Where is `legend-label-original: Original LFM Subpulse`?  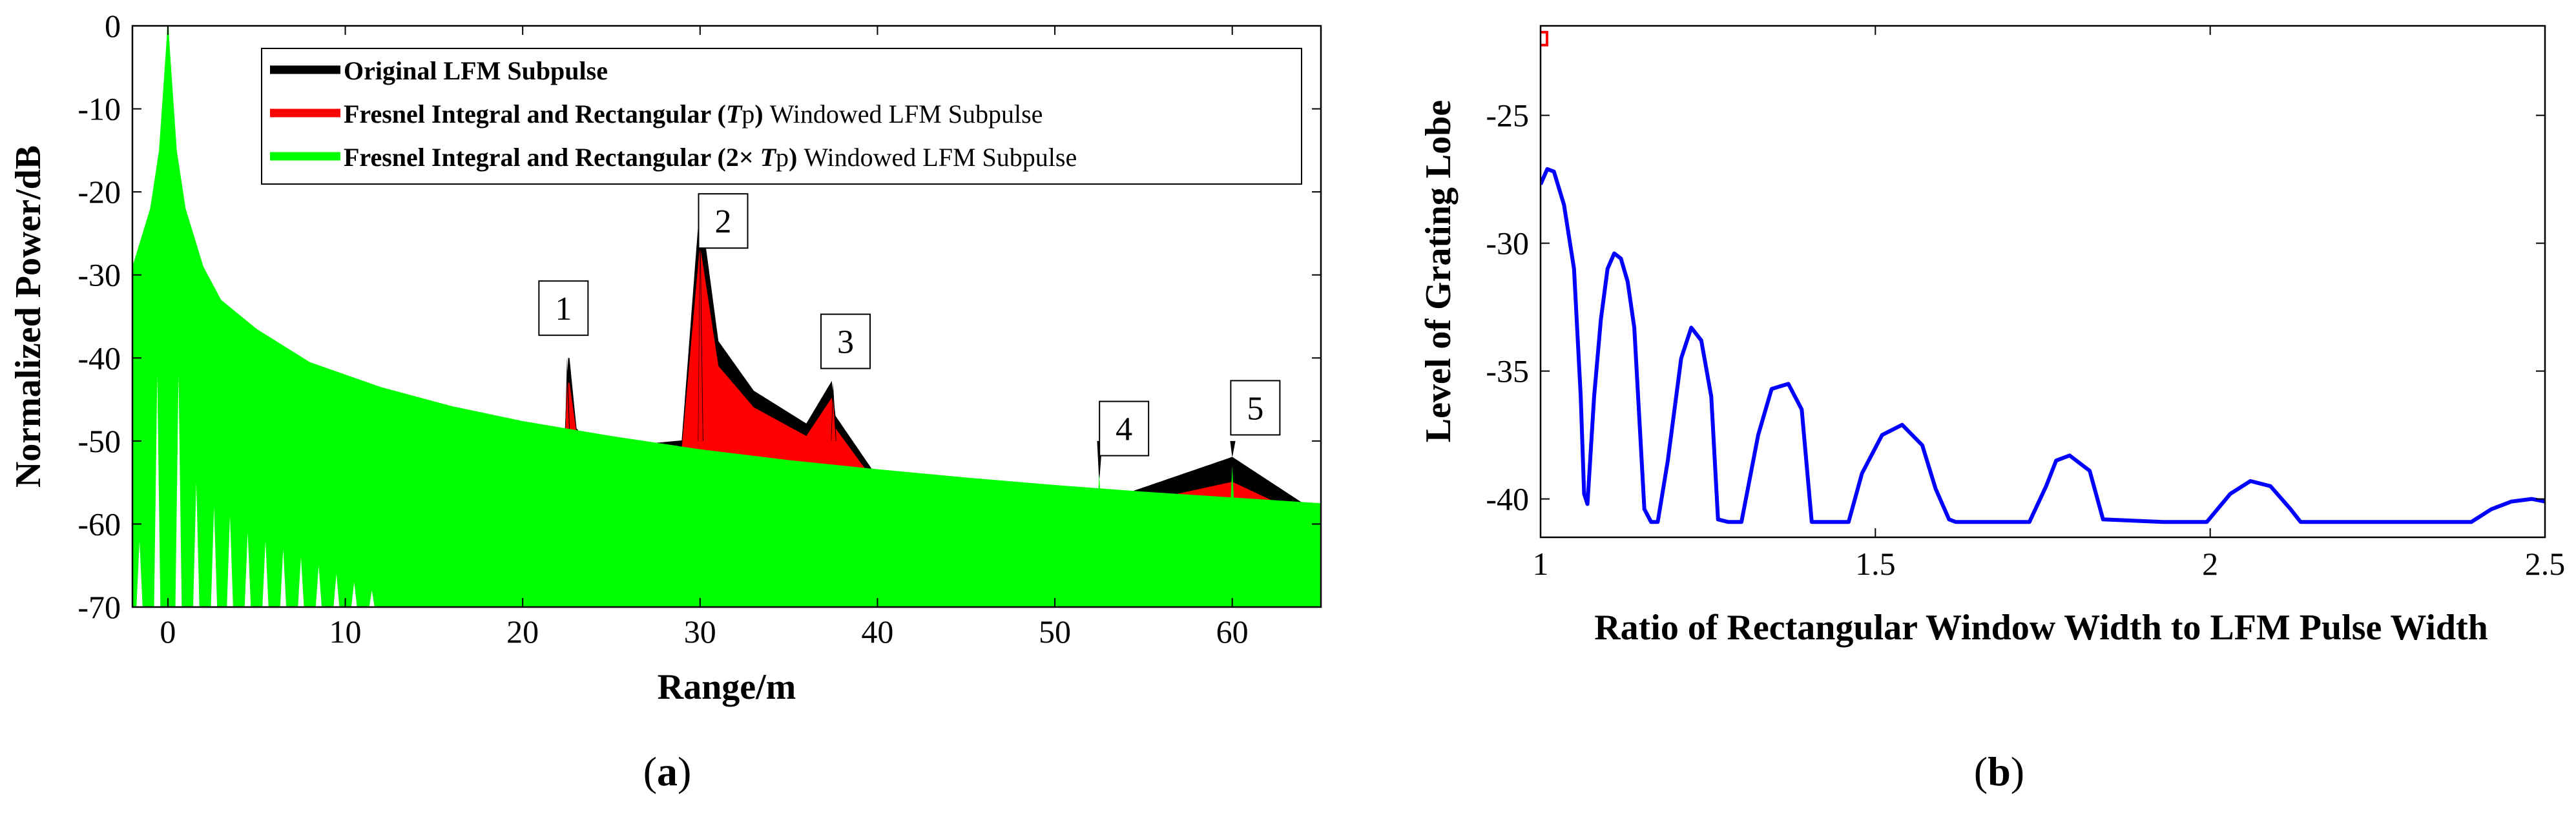
legend-label-original: Original LFM Subpulse is located at coordinates (476, 70).